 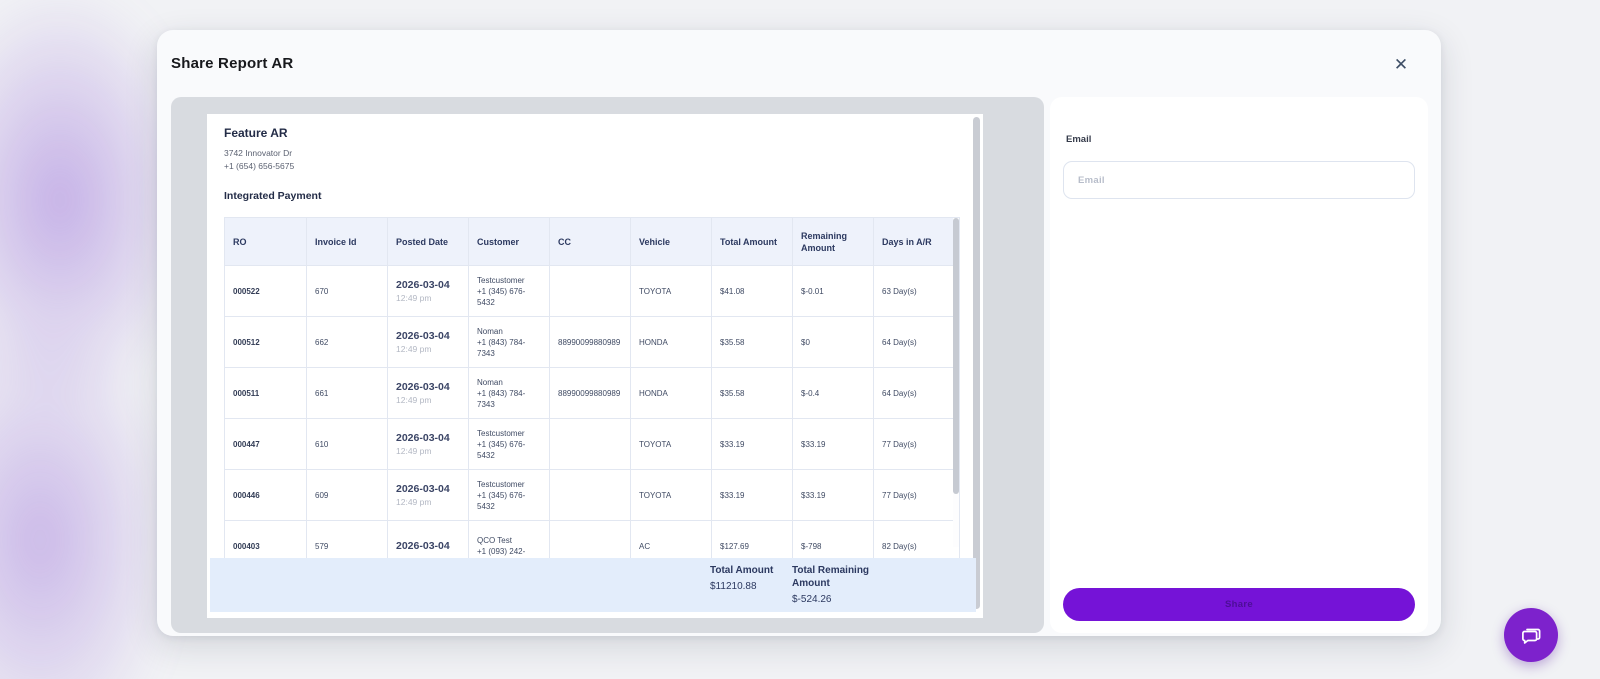 I want to click on shop-name: Feature AR, so click(x=256, y=133).